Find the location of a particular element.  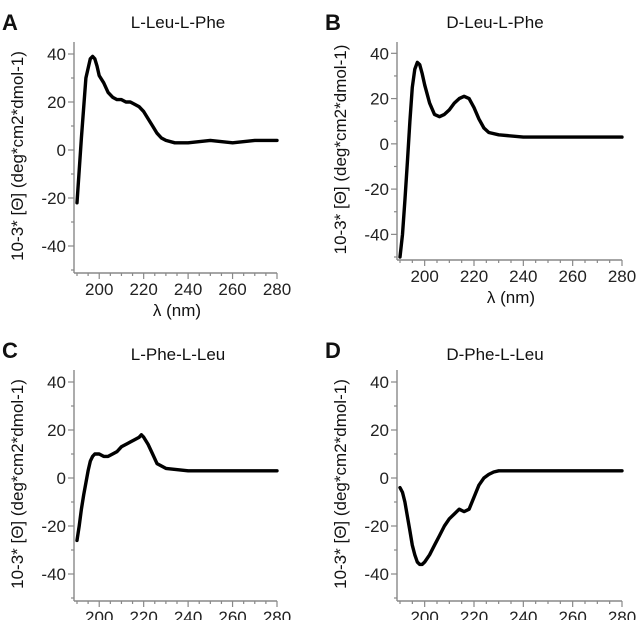

panel-title: D-Phe-L-Leu is located at coordinates (494, 354).